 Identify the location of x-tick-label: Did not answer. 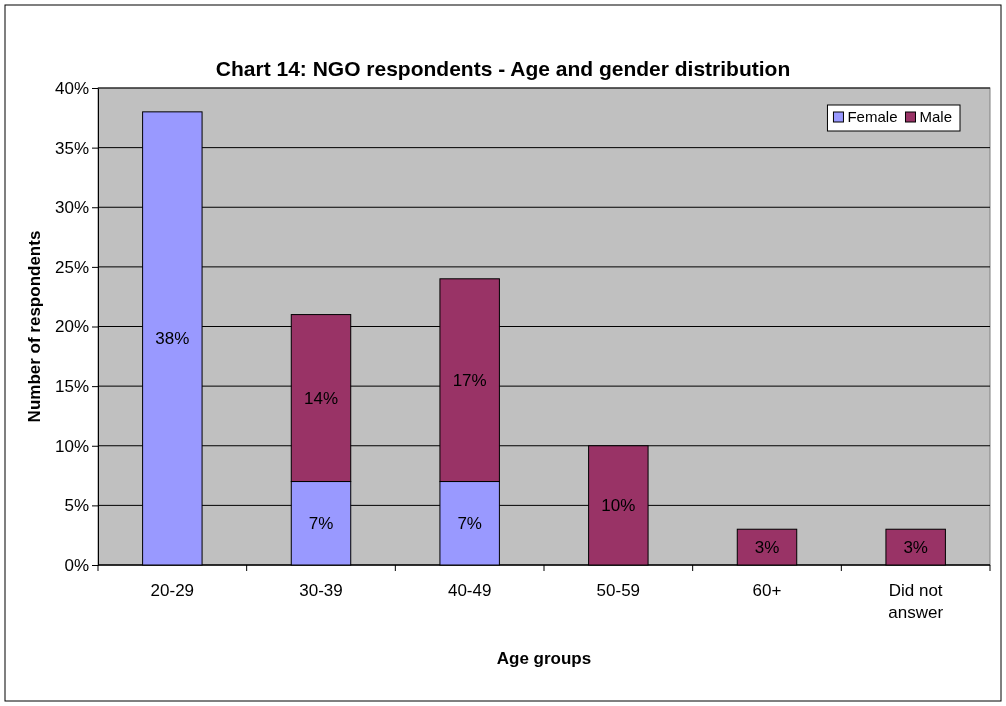
(916, 601).